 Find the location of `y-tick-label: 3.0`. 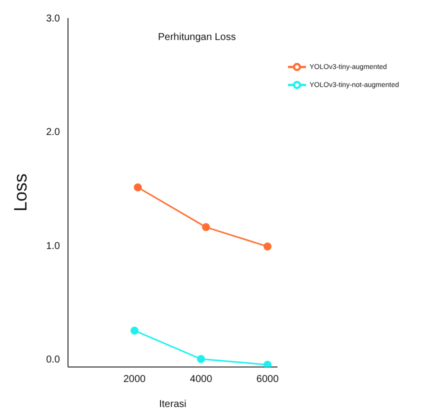

y-tick-label: 3.0 is located at coordinates (53, 19).